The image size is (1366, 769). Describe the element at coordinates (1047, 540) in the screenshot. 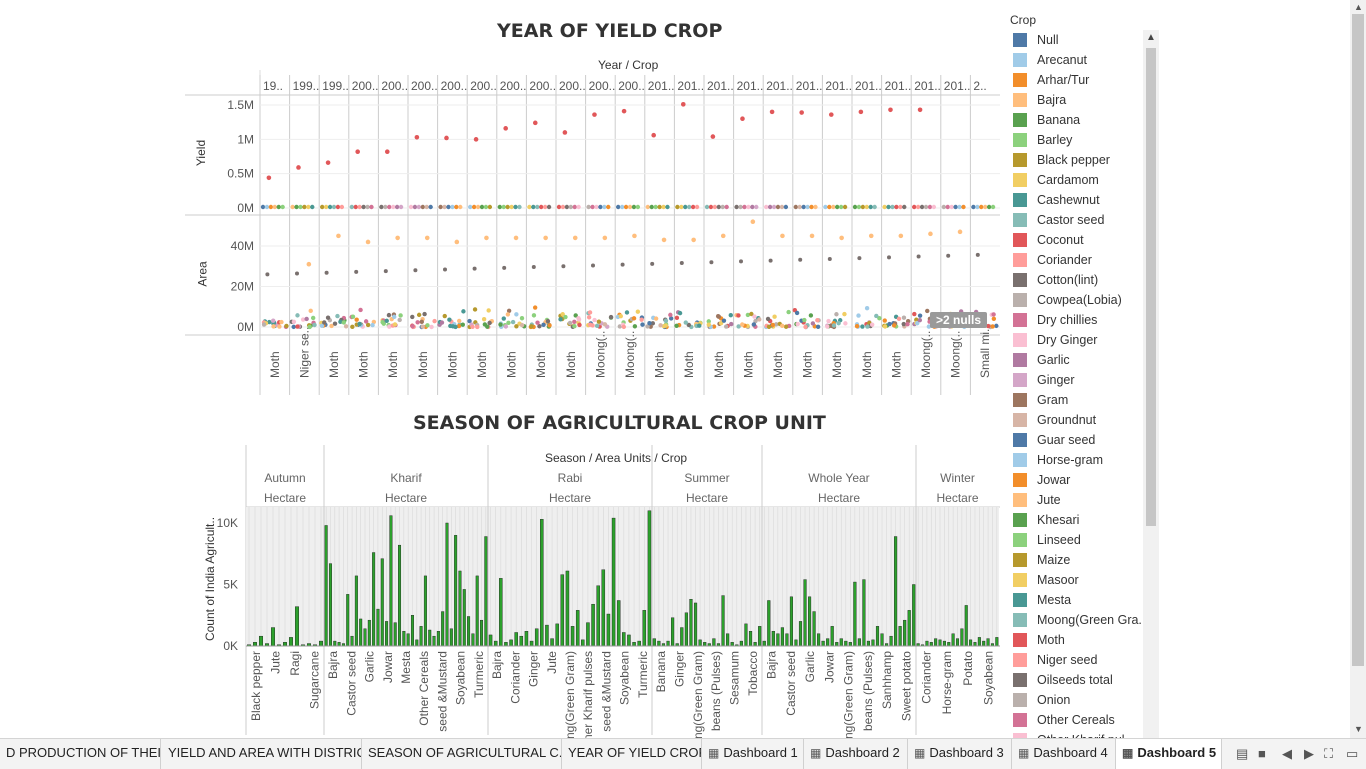

I see `legend-item: Linseed` at that location.